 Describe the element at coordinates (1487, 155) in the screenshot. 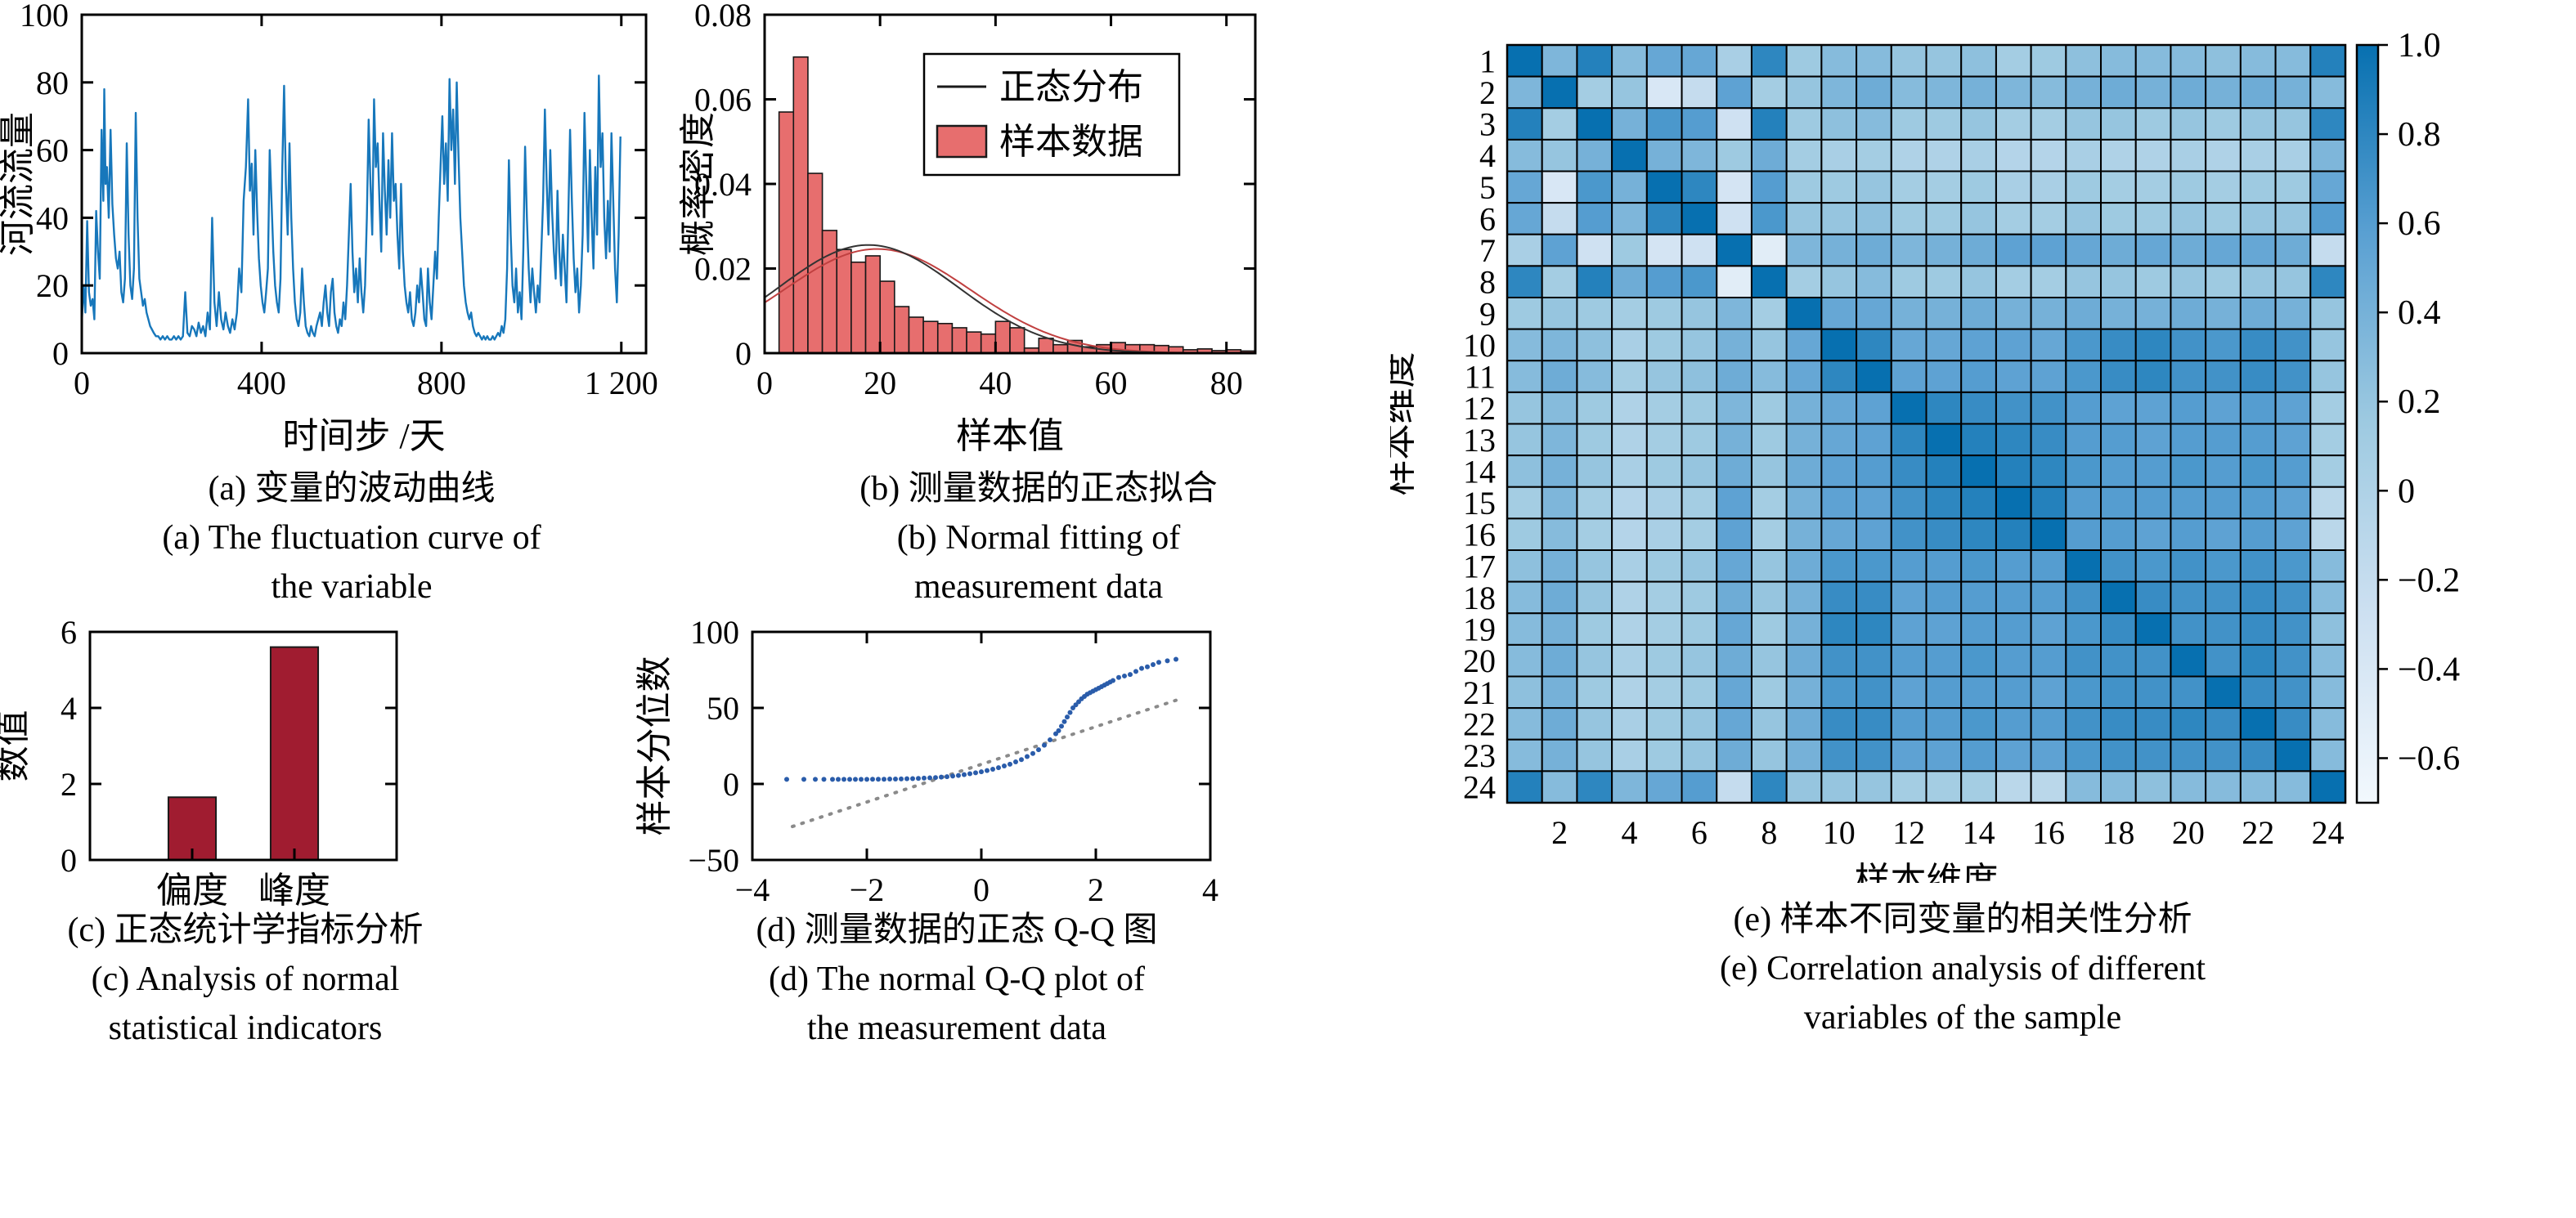

I see `row-label: 4` at that location.